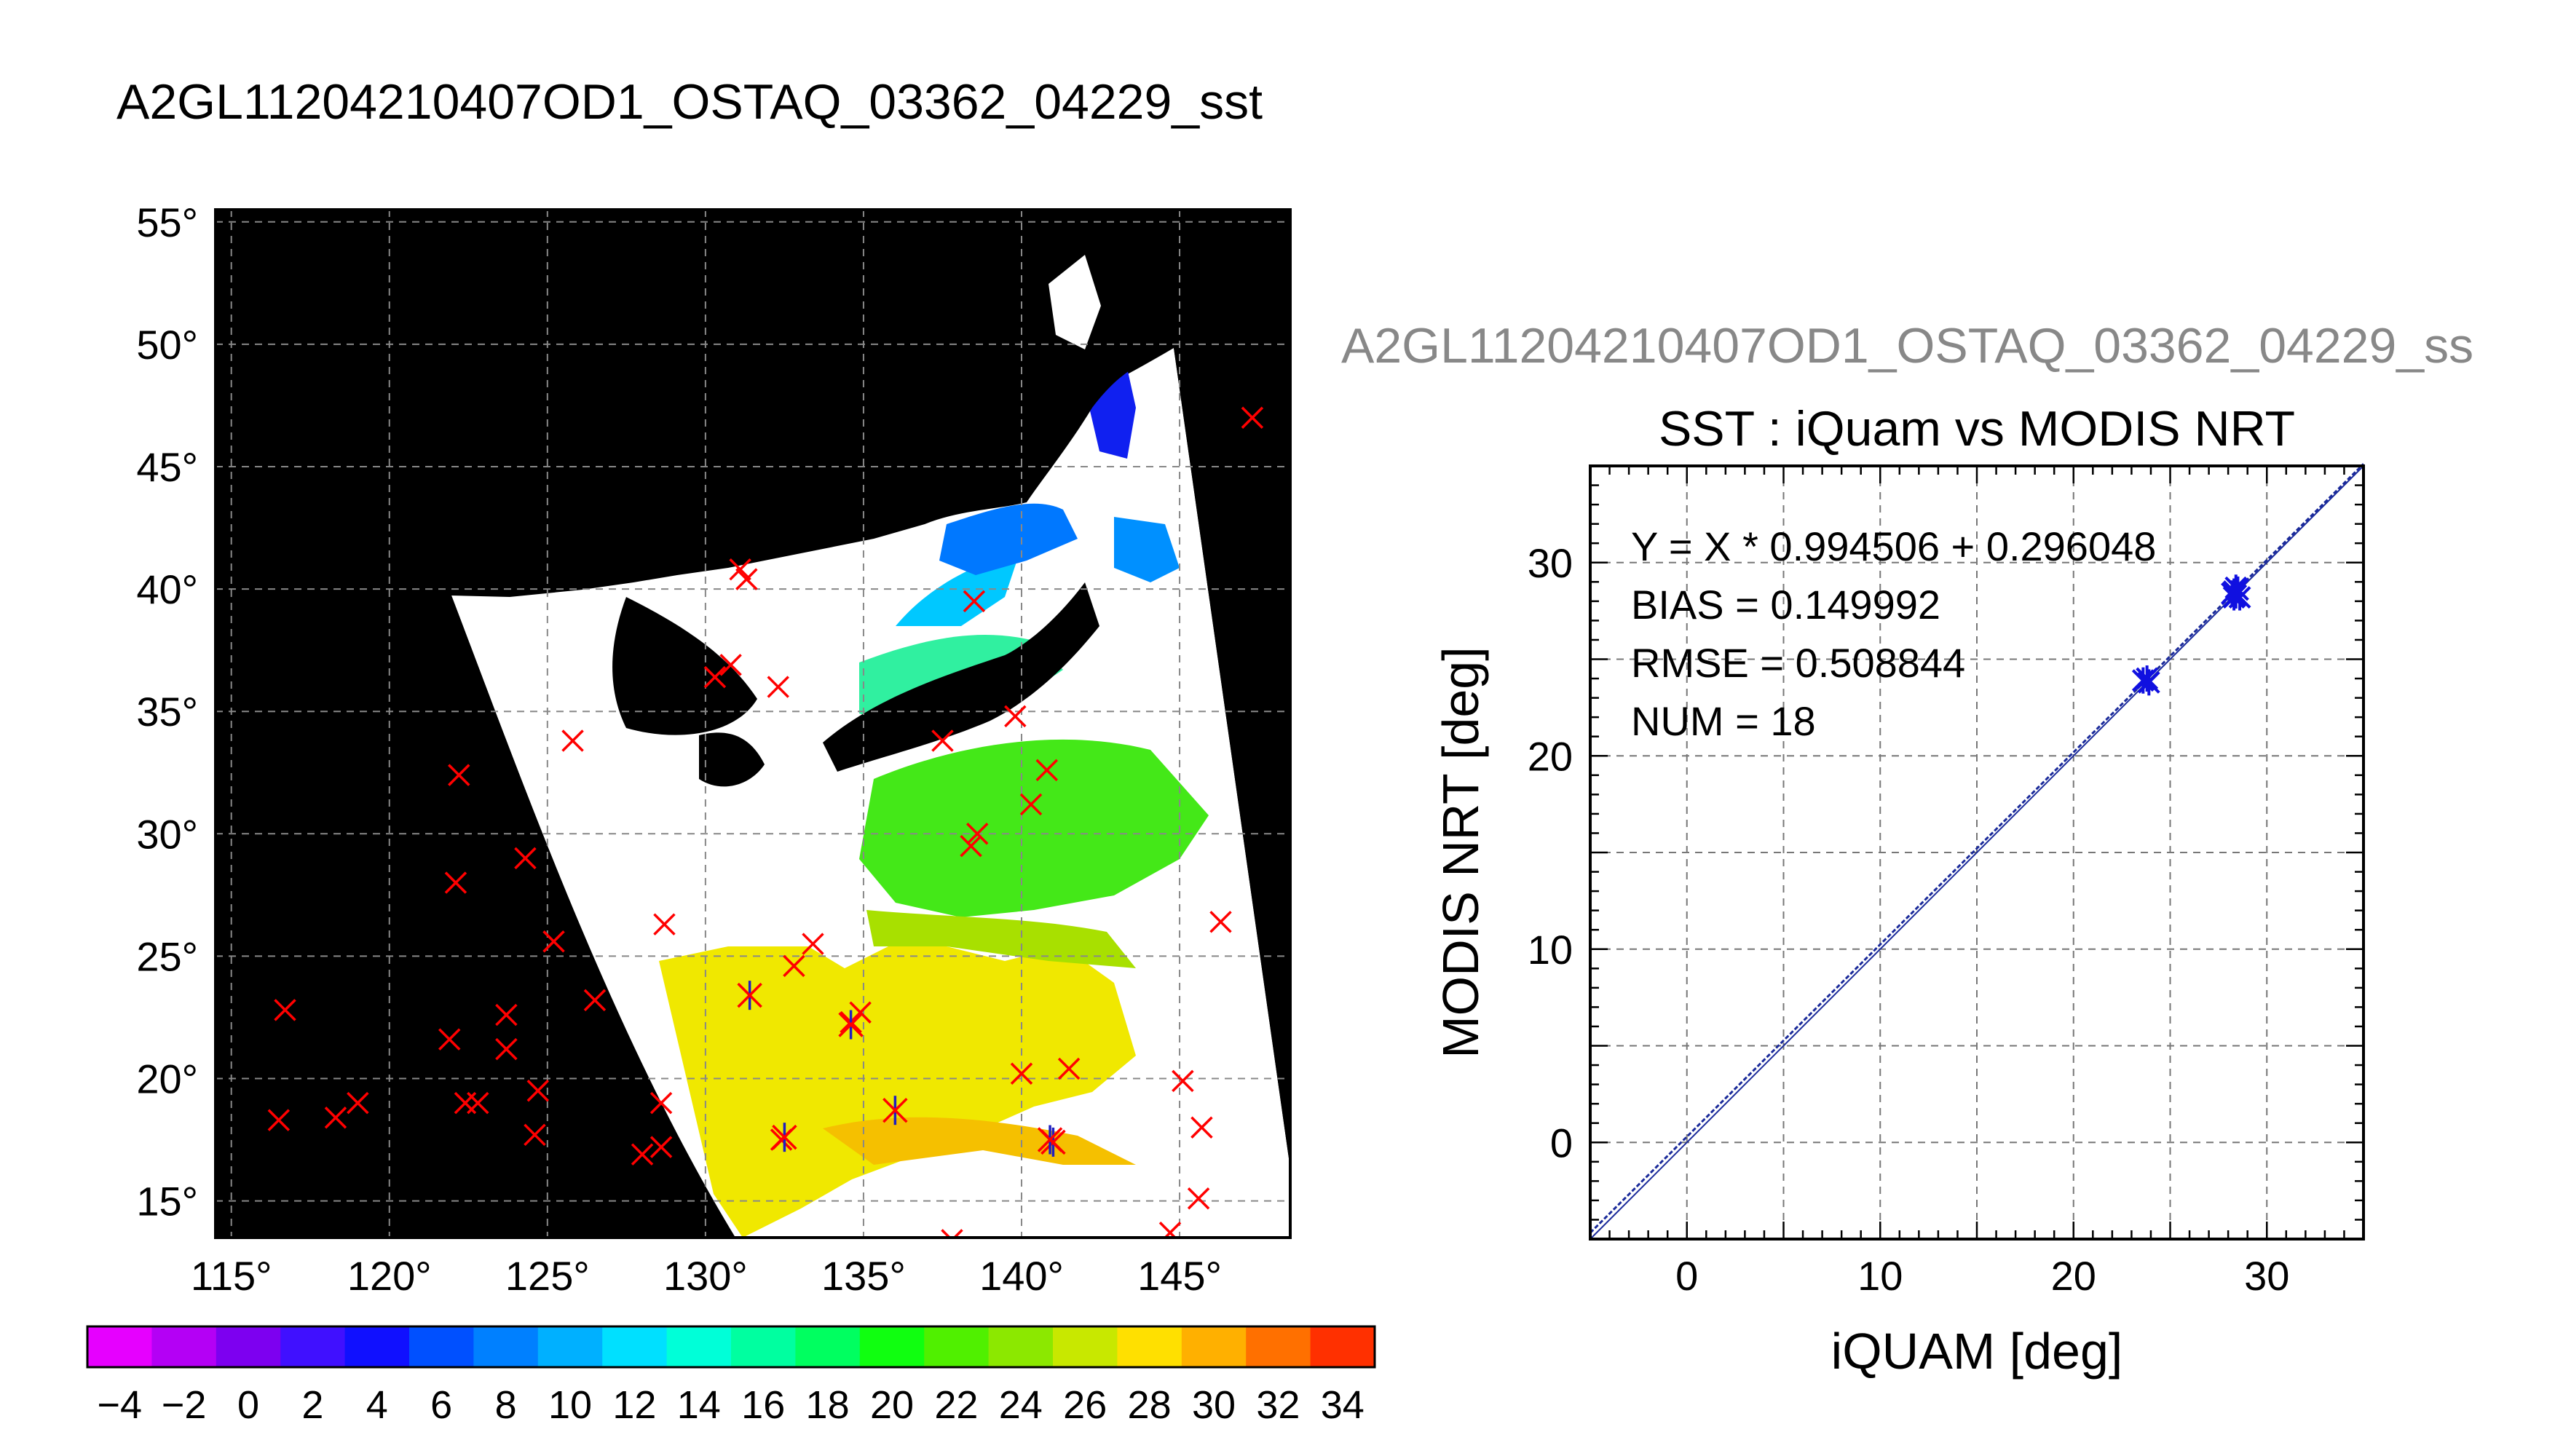 The image size is (2555, 1456). Describe the element at coordinates (2266, 1276) in the screenshot. I see `x-tick-label: 30` at that location.